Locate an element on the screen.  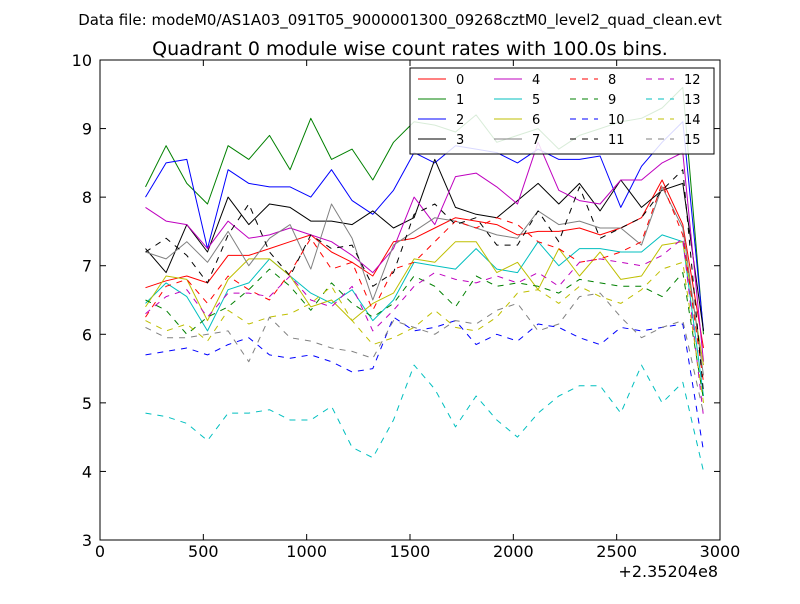
x-tick-label: 500 is located at coordinates (203, 551).